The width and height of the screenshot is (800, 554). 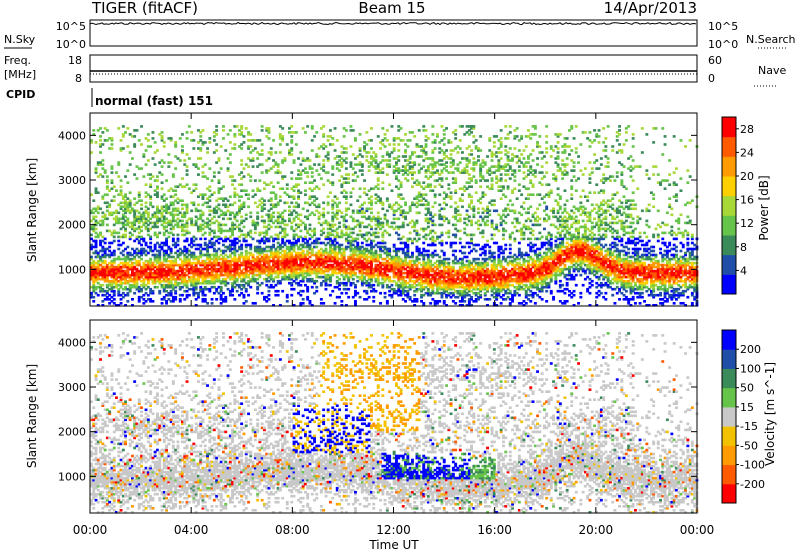 What do you see at coordinates (715, 60) in the screenshot?
I see `nave-tick-high: 60` at bounding box center [715, 60].